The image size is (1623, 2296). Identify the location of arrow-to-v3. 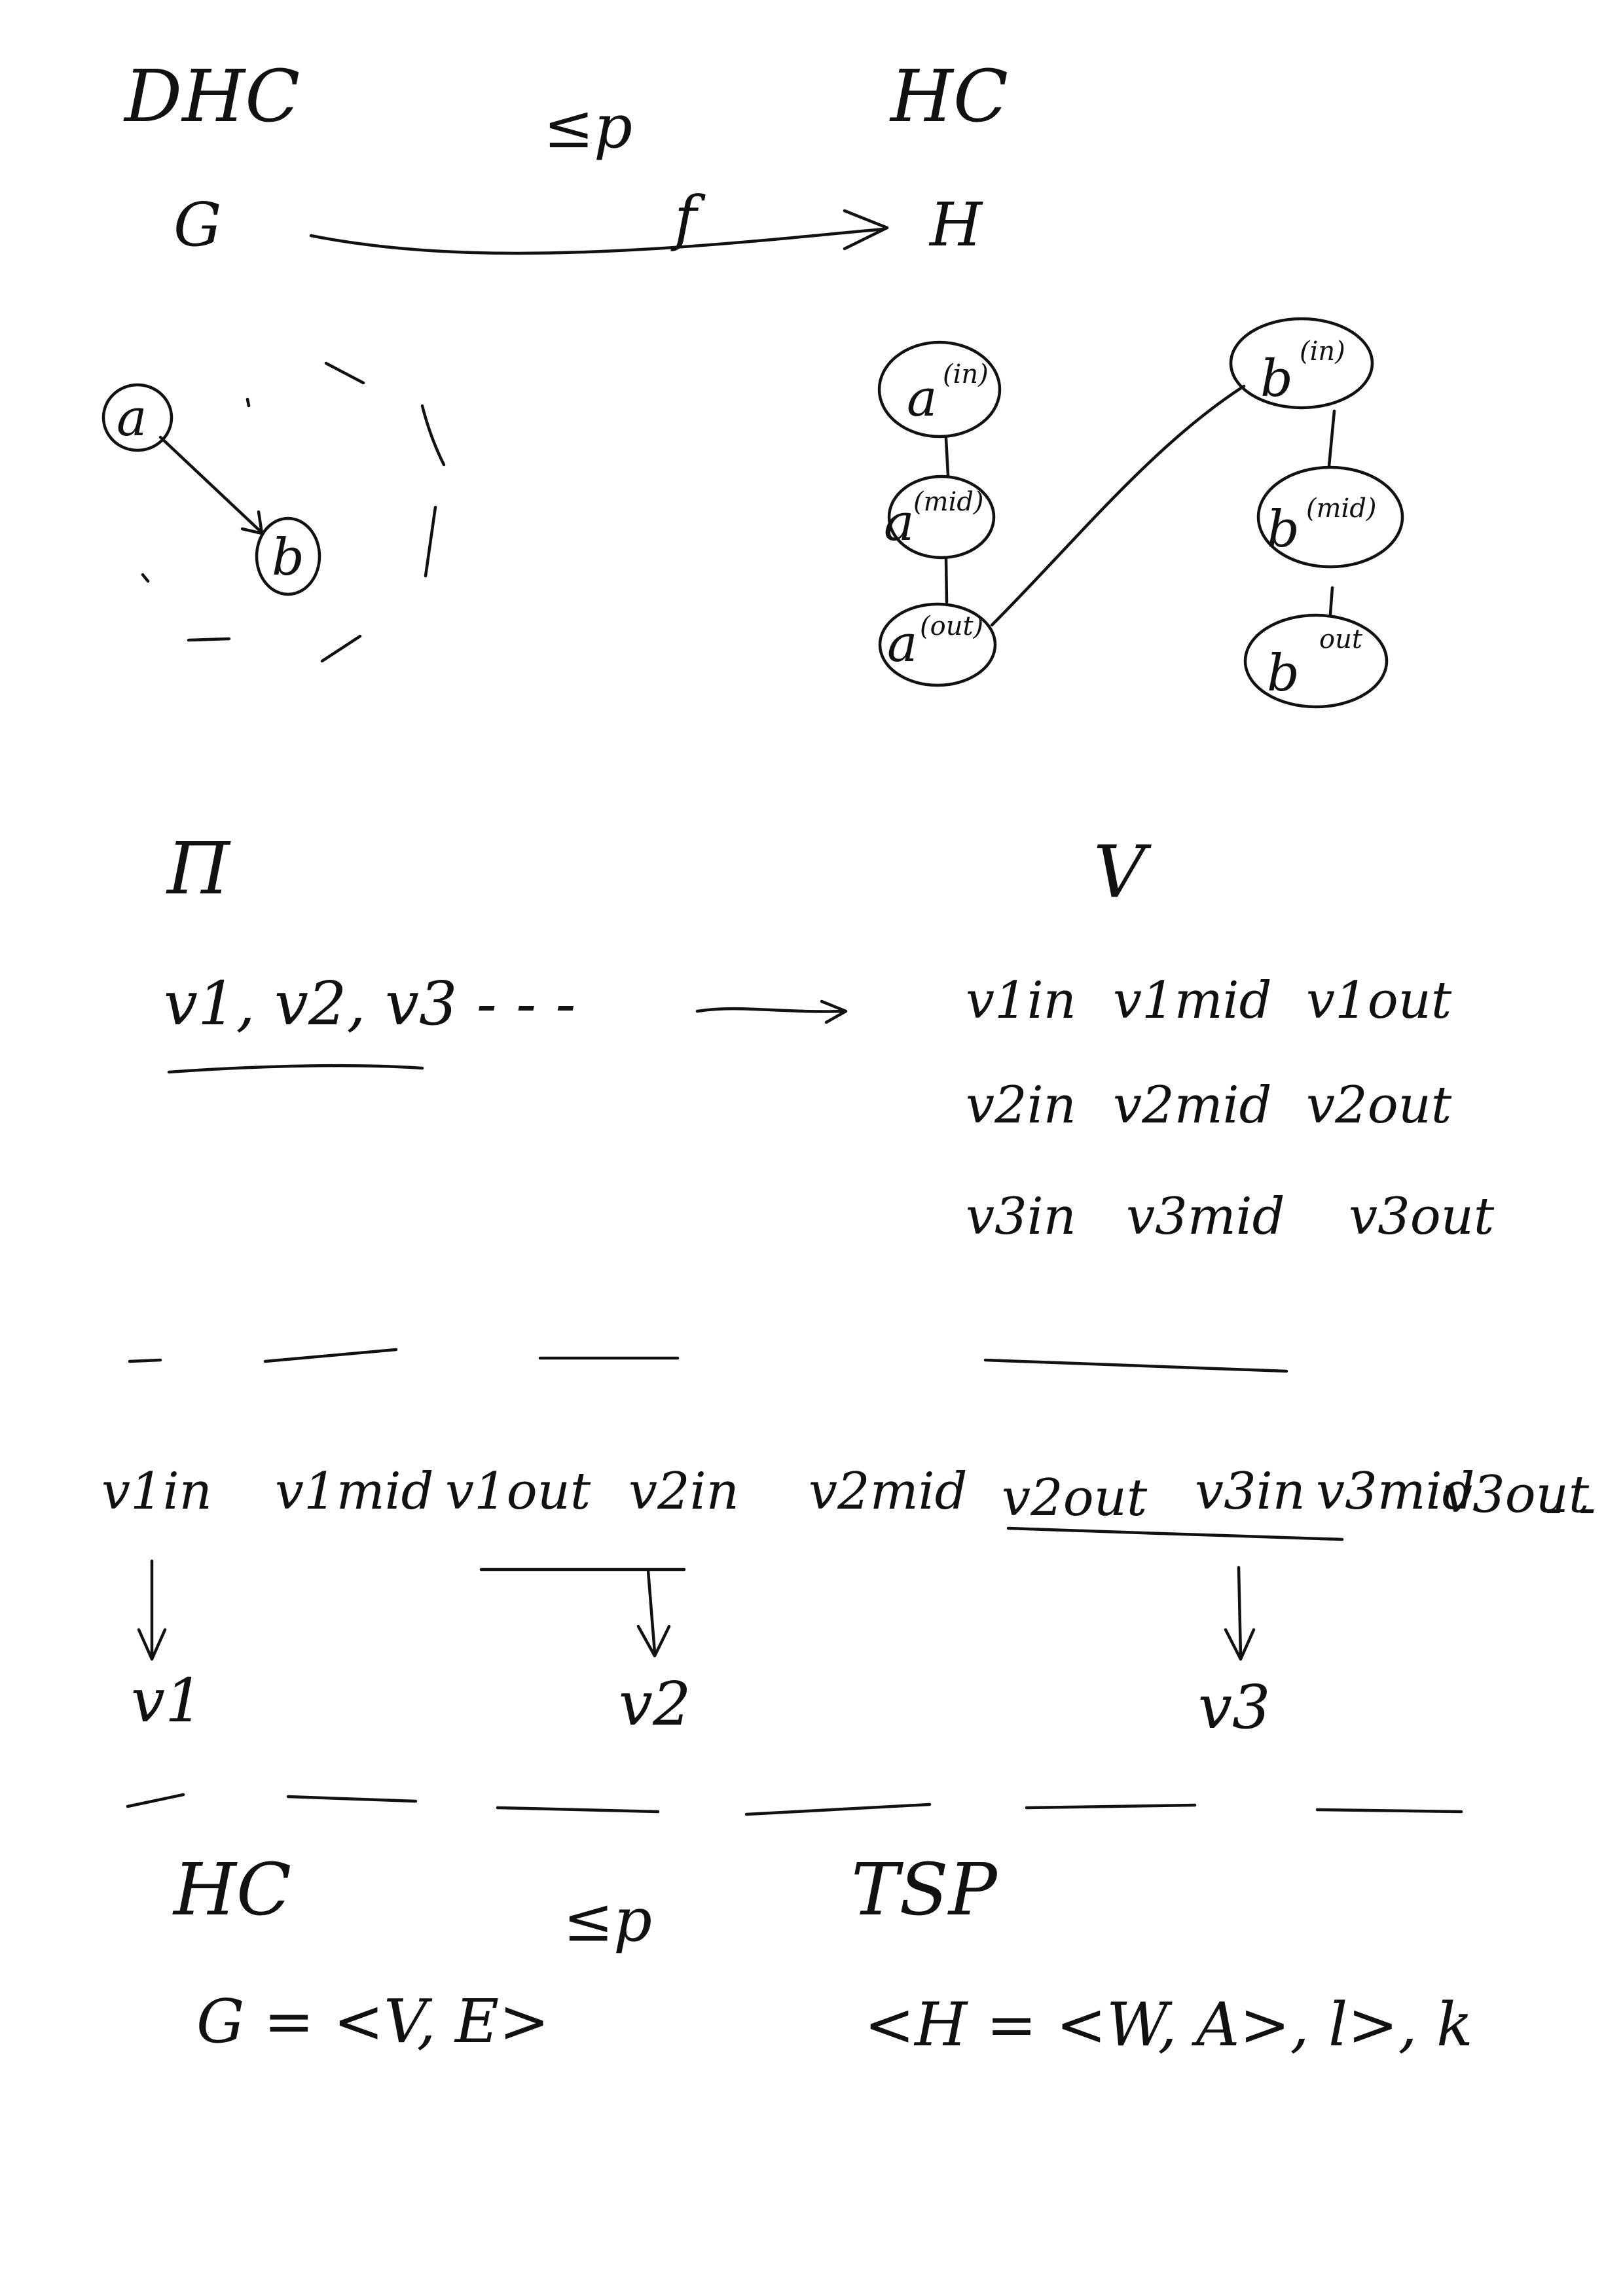
(1240, 1613).